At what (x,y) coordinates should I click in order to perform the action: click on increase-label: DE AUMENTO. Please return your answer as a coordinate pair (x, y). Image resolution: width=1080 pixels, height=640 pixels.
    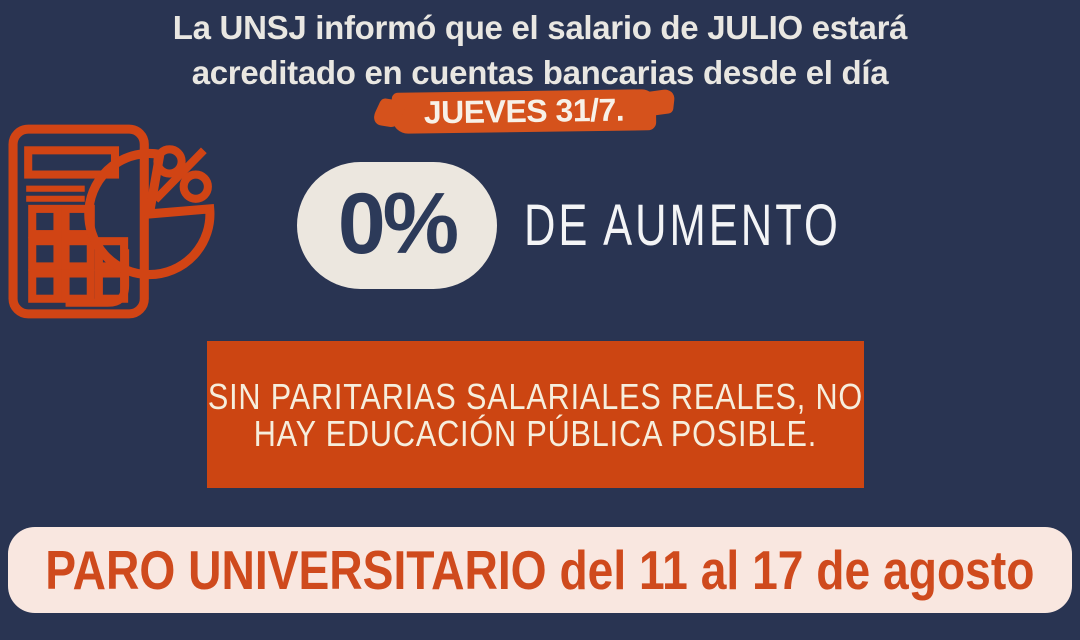
    Looking at the image, I should click on (735, 225).